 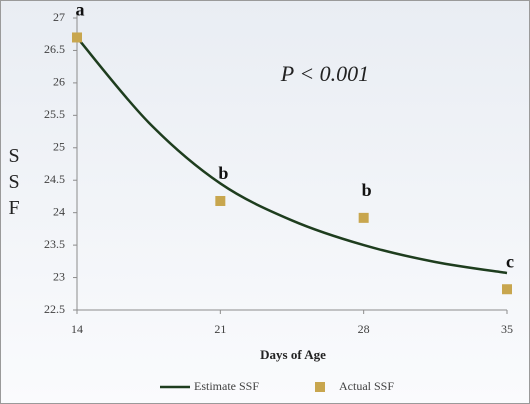 I want to click on x-tick-label: 35, so click(x=507, y=329).